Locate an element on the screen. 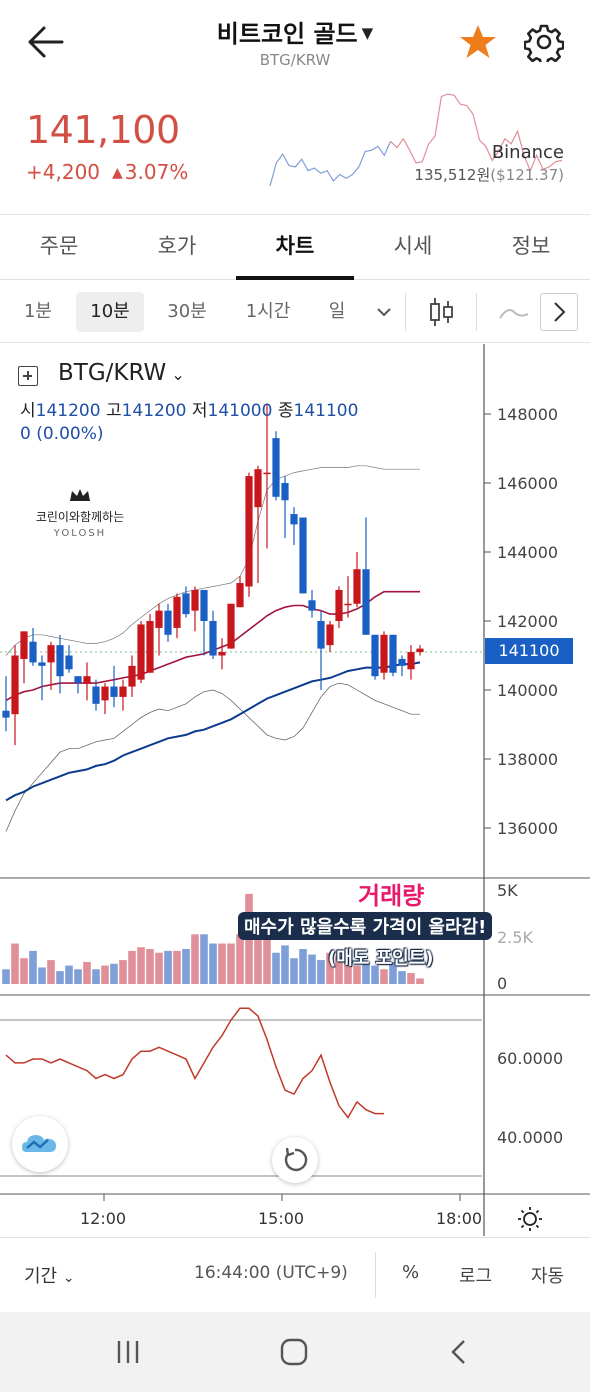  system-nav-bar is located at coordinates (295, 1352).